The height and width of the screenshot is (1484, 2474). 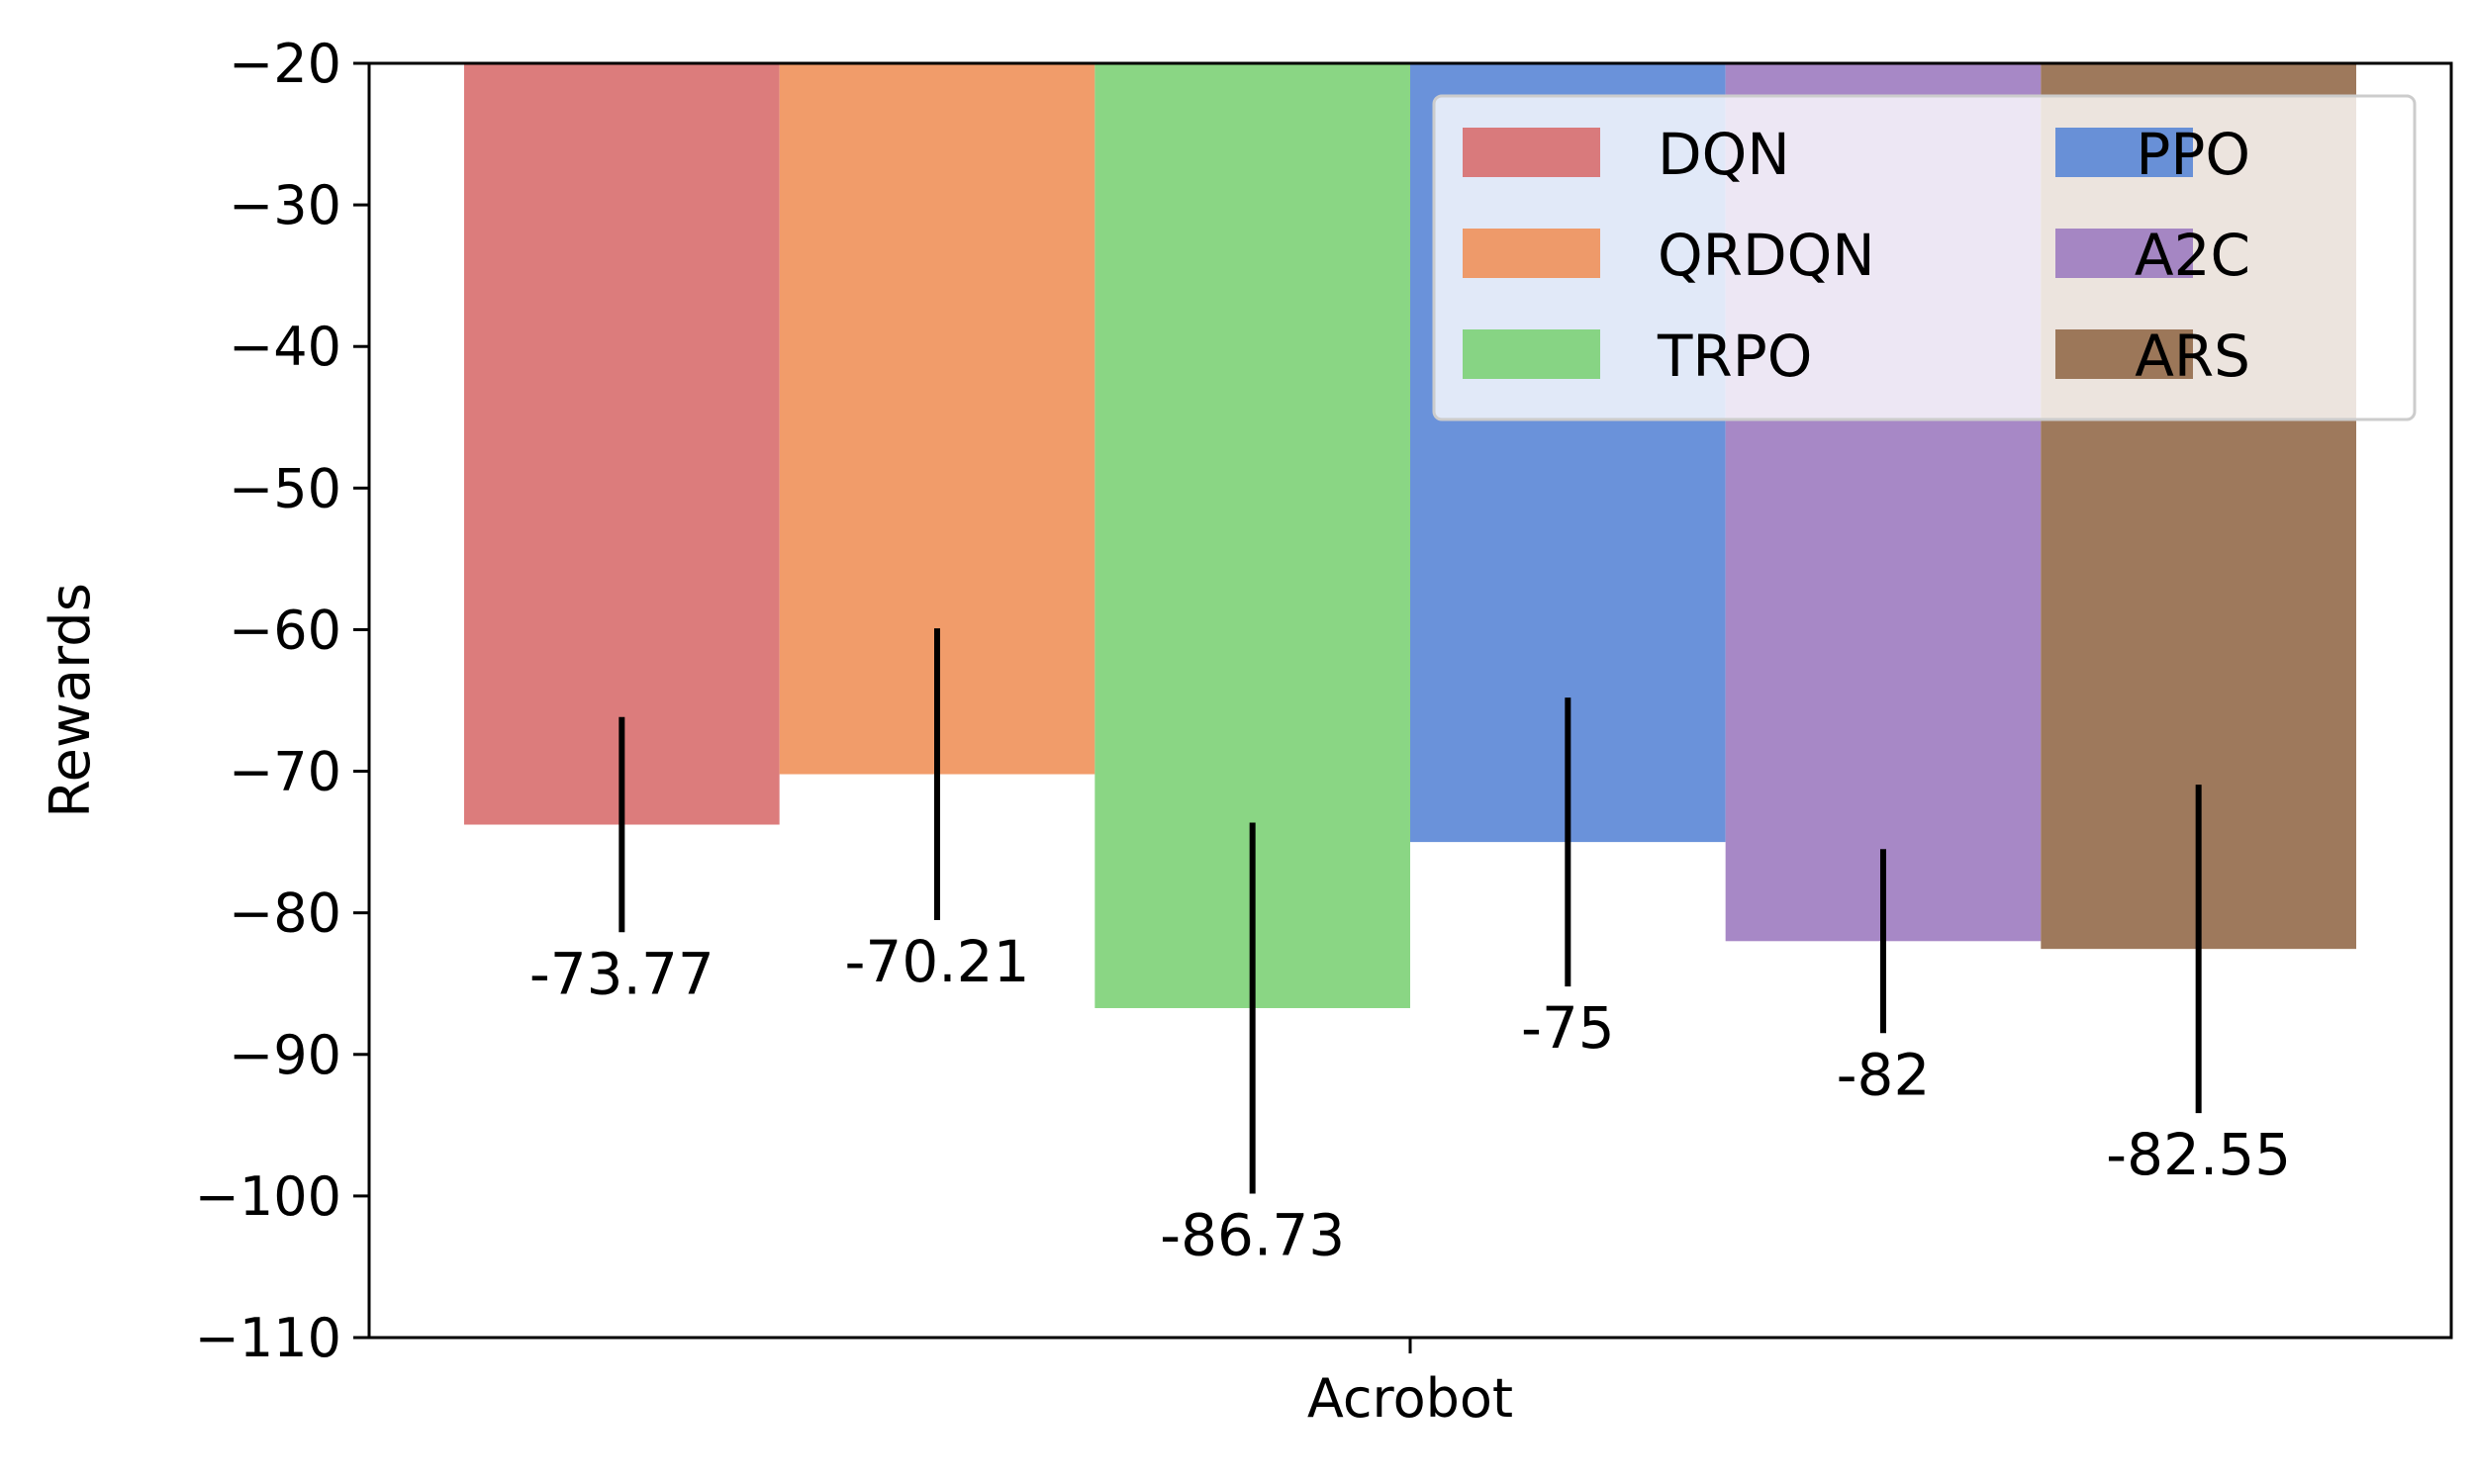 What do you see at coordinates (622, 444) in the screenshot?
I see `bar-dqn` at bounding box center [622, 444].